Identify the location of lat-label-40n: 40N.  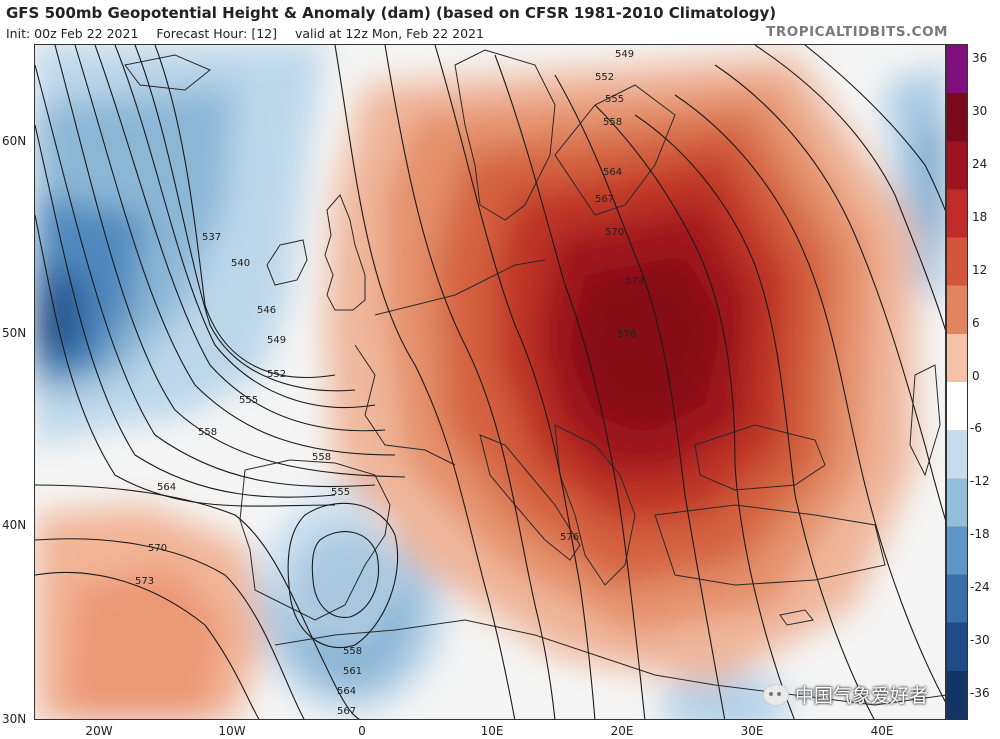
(14, 525).